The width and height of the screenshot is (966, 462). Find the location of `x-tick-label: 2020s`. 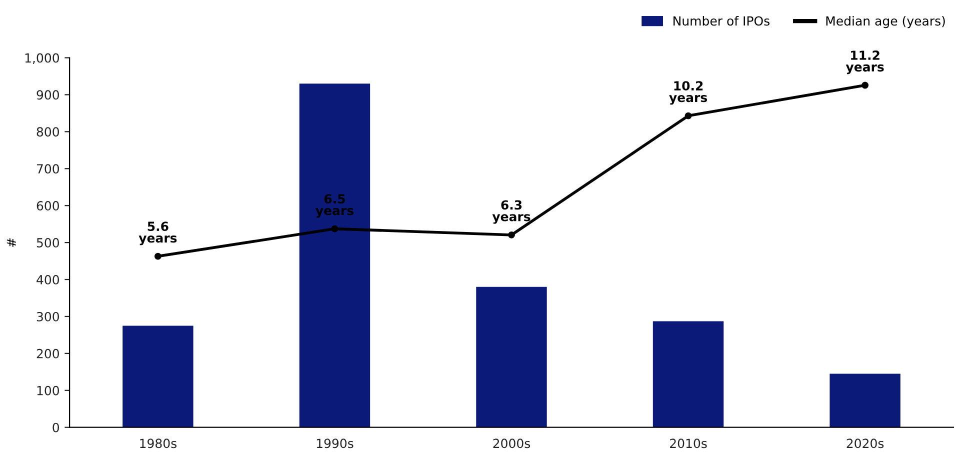

x-tick-label: 2020s is located at coordinates (865, 443).